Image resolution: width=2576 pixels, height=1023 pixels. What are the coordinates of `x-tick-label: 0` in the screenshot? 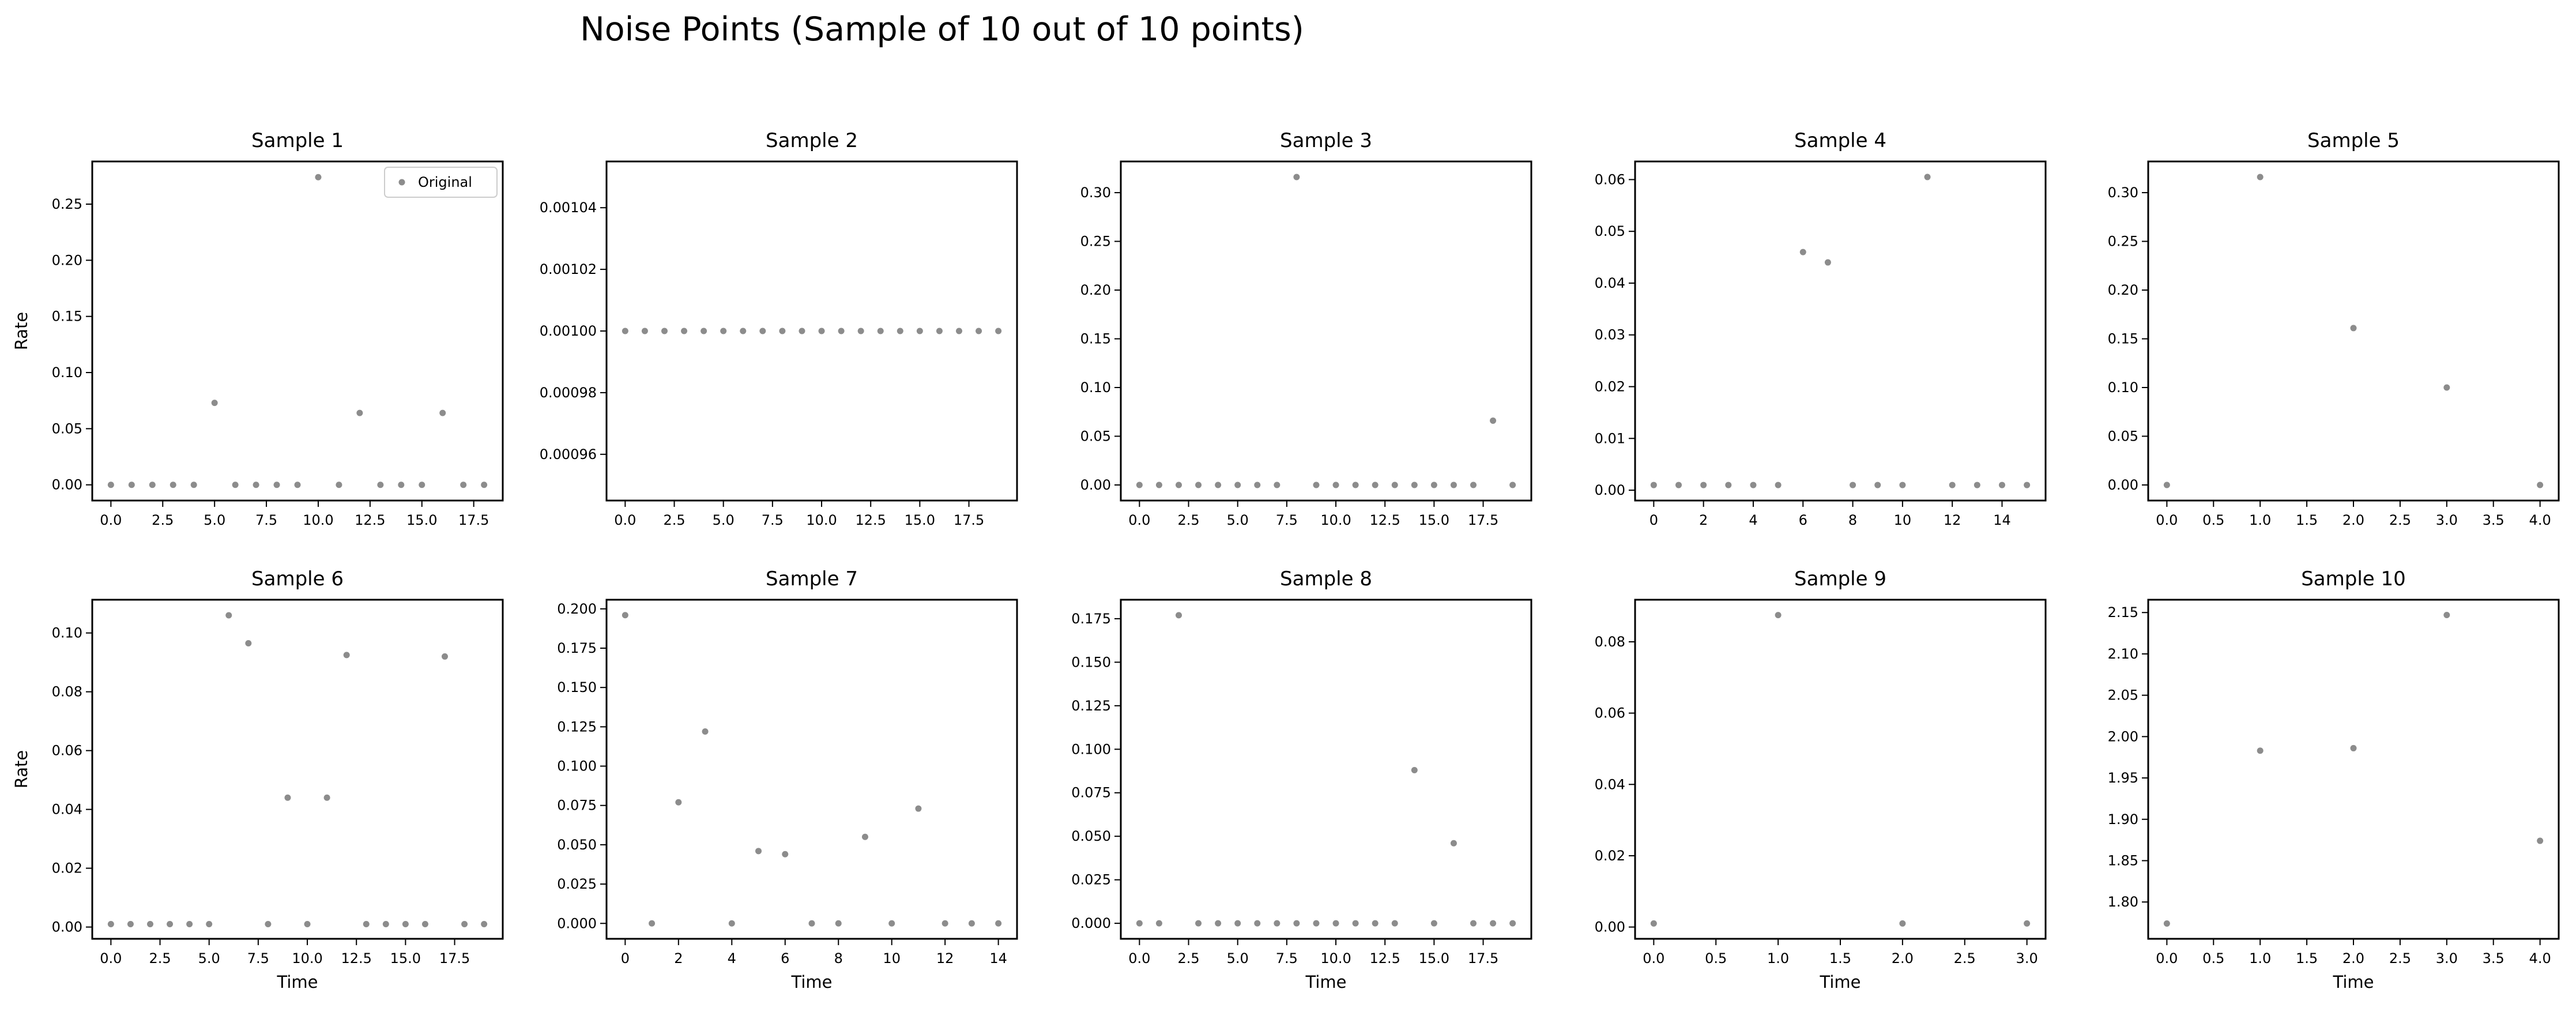 It's located at (625, 958).